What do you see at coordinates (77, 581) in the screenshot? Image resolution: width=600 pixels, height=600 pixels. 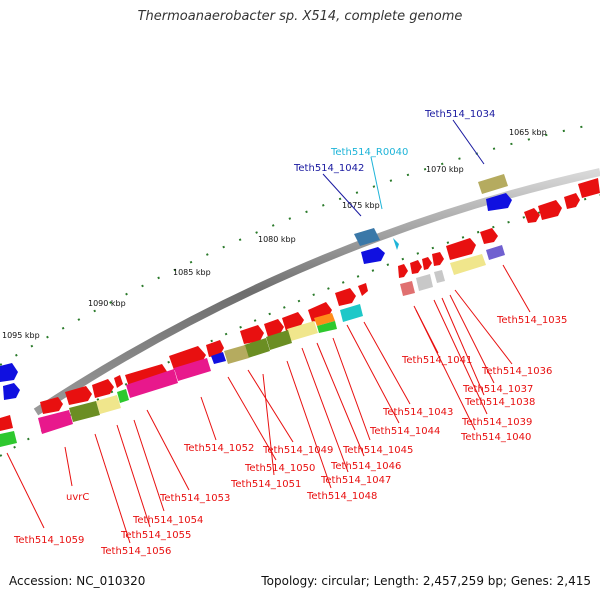 I see `accession-text: Accession: NC_010320` at bounding box center [77, 581].